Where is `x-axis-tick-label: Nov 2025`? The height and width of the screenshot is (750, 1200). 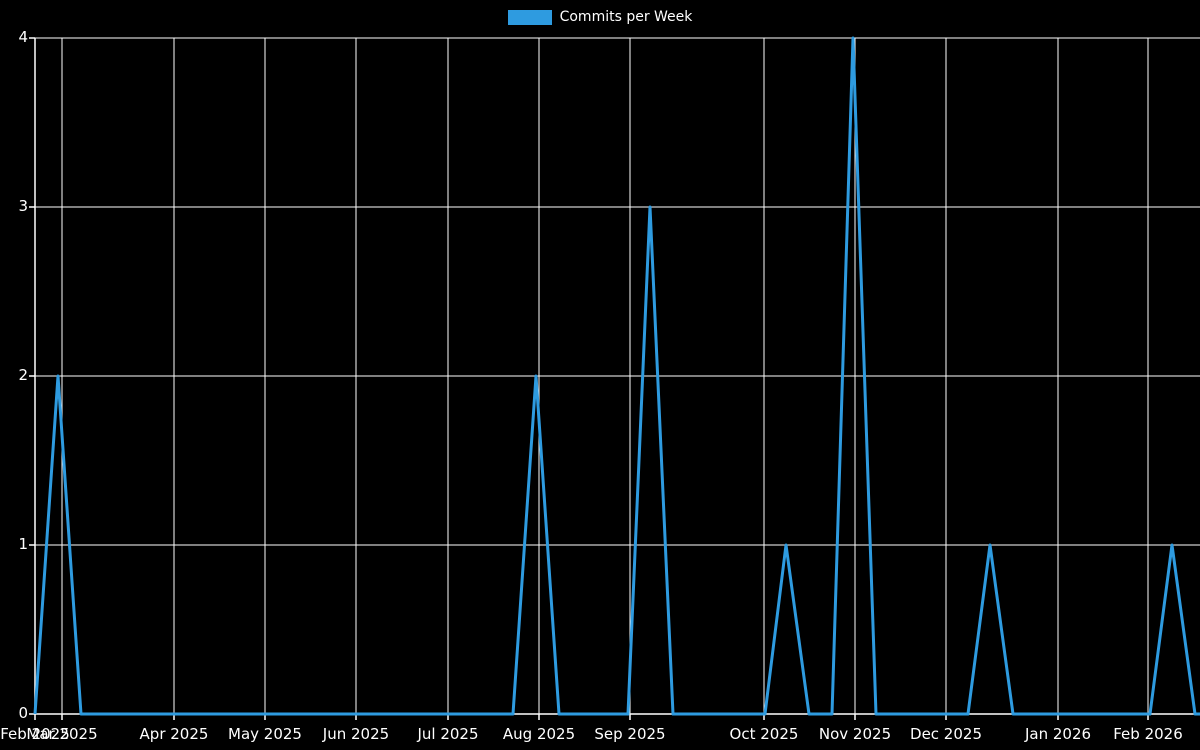
x-axis-tick-label: Nov 2025 is located at coordinates (855, 734).